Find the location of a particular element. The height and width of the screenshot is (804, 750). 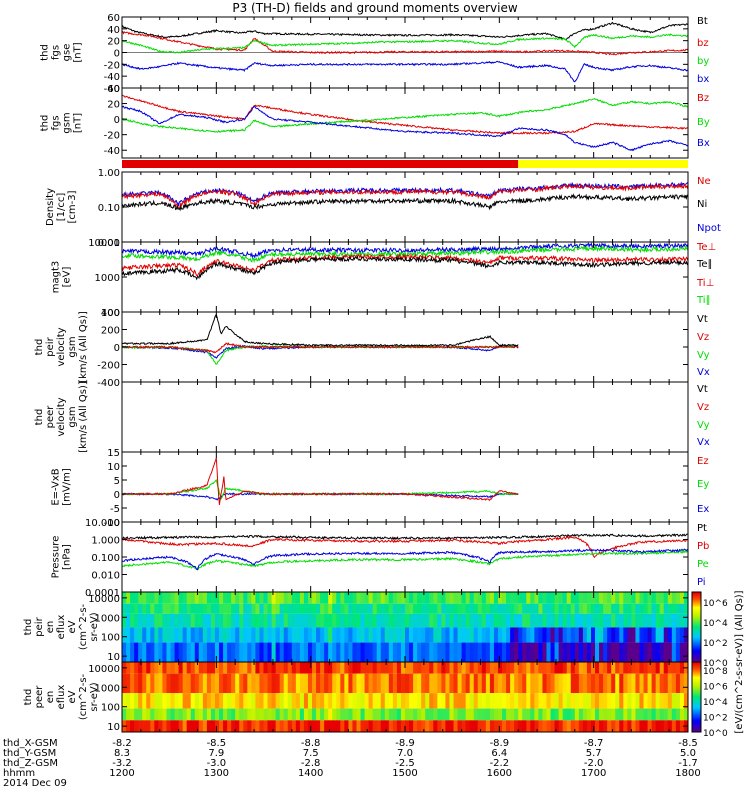

spectrogram-cells is located at coordinates (405, 627).